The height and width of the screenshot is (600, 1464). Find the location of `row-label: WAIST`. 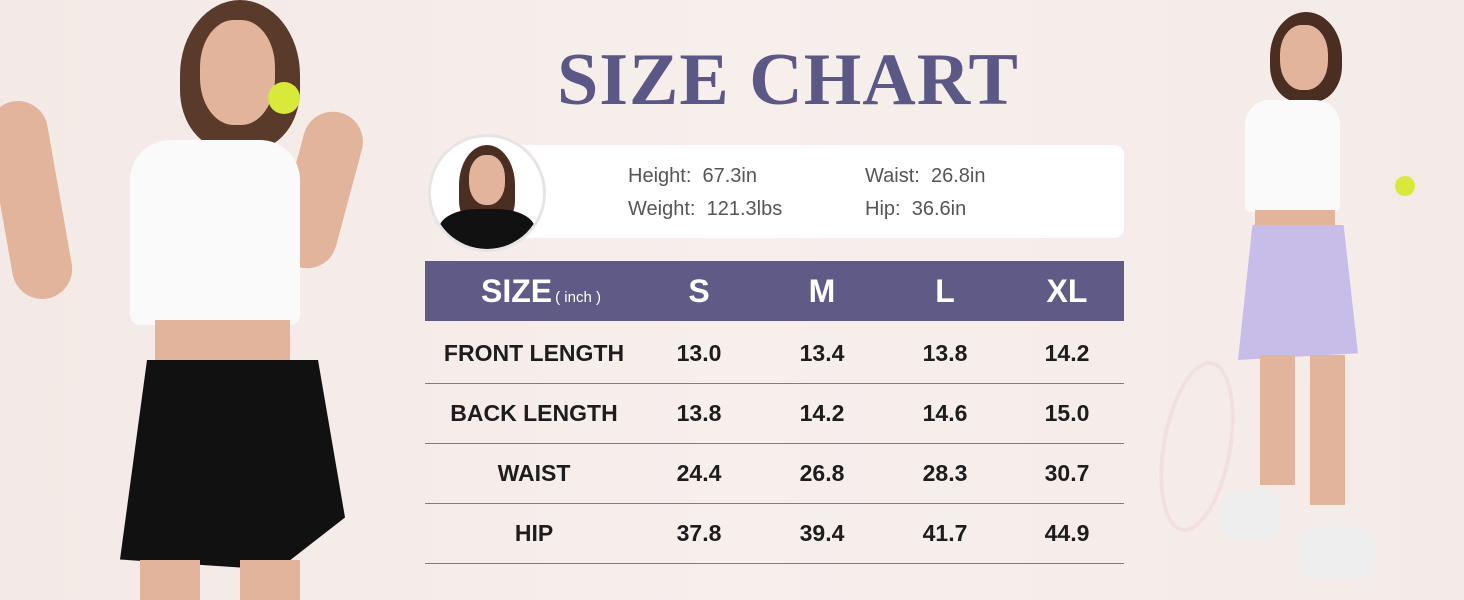

row-label: WAIST is located at coordinates (534, 473).